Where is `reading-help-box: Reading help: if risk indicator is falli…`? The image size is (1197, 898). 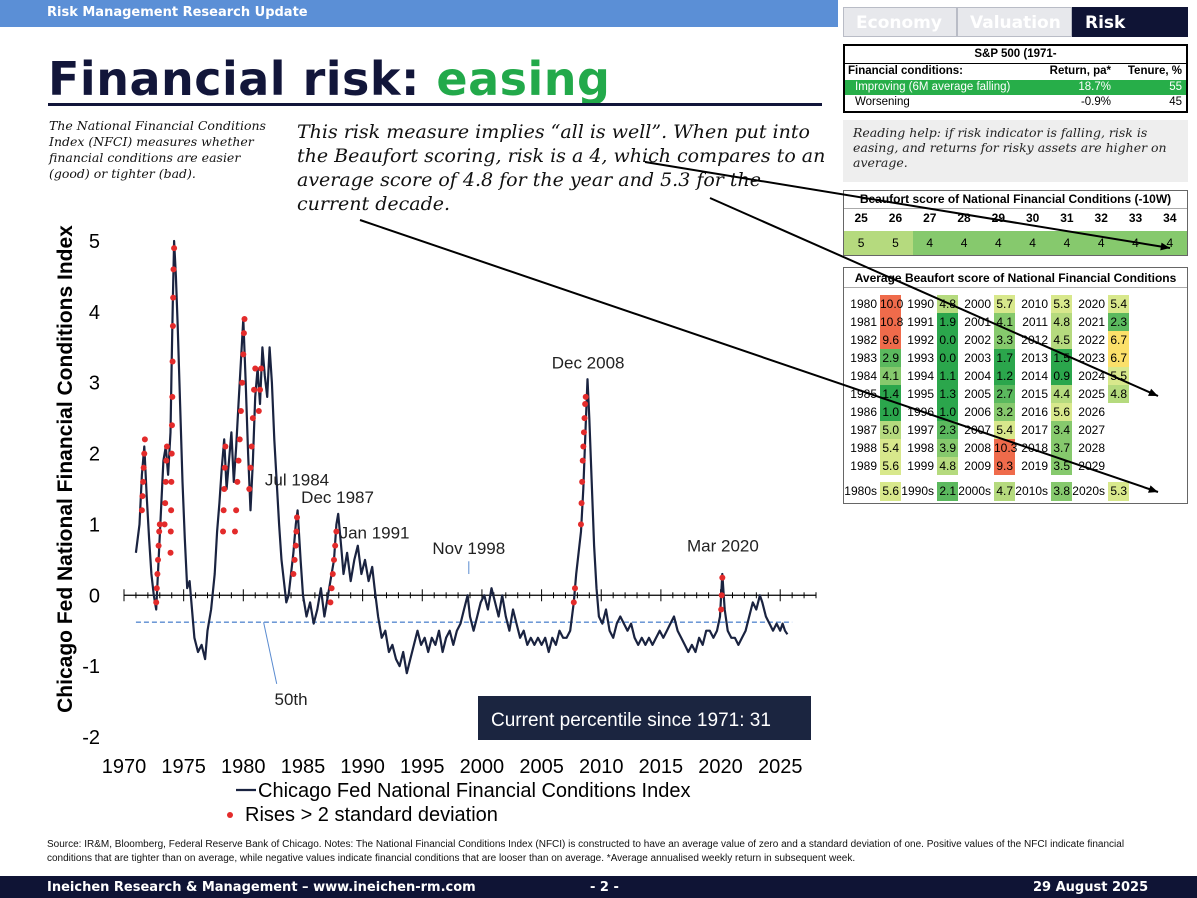
reading-help-box: Reading help: if risk indicator is falli… is located at coordinates (1015, 151).